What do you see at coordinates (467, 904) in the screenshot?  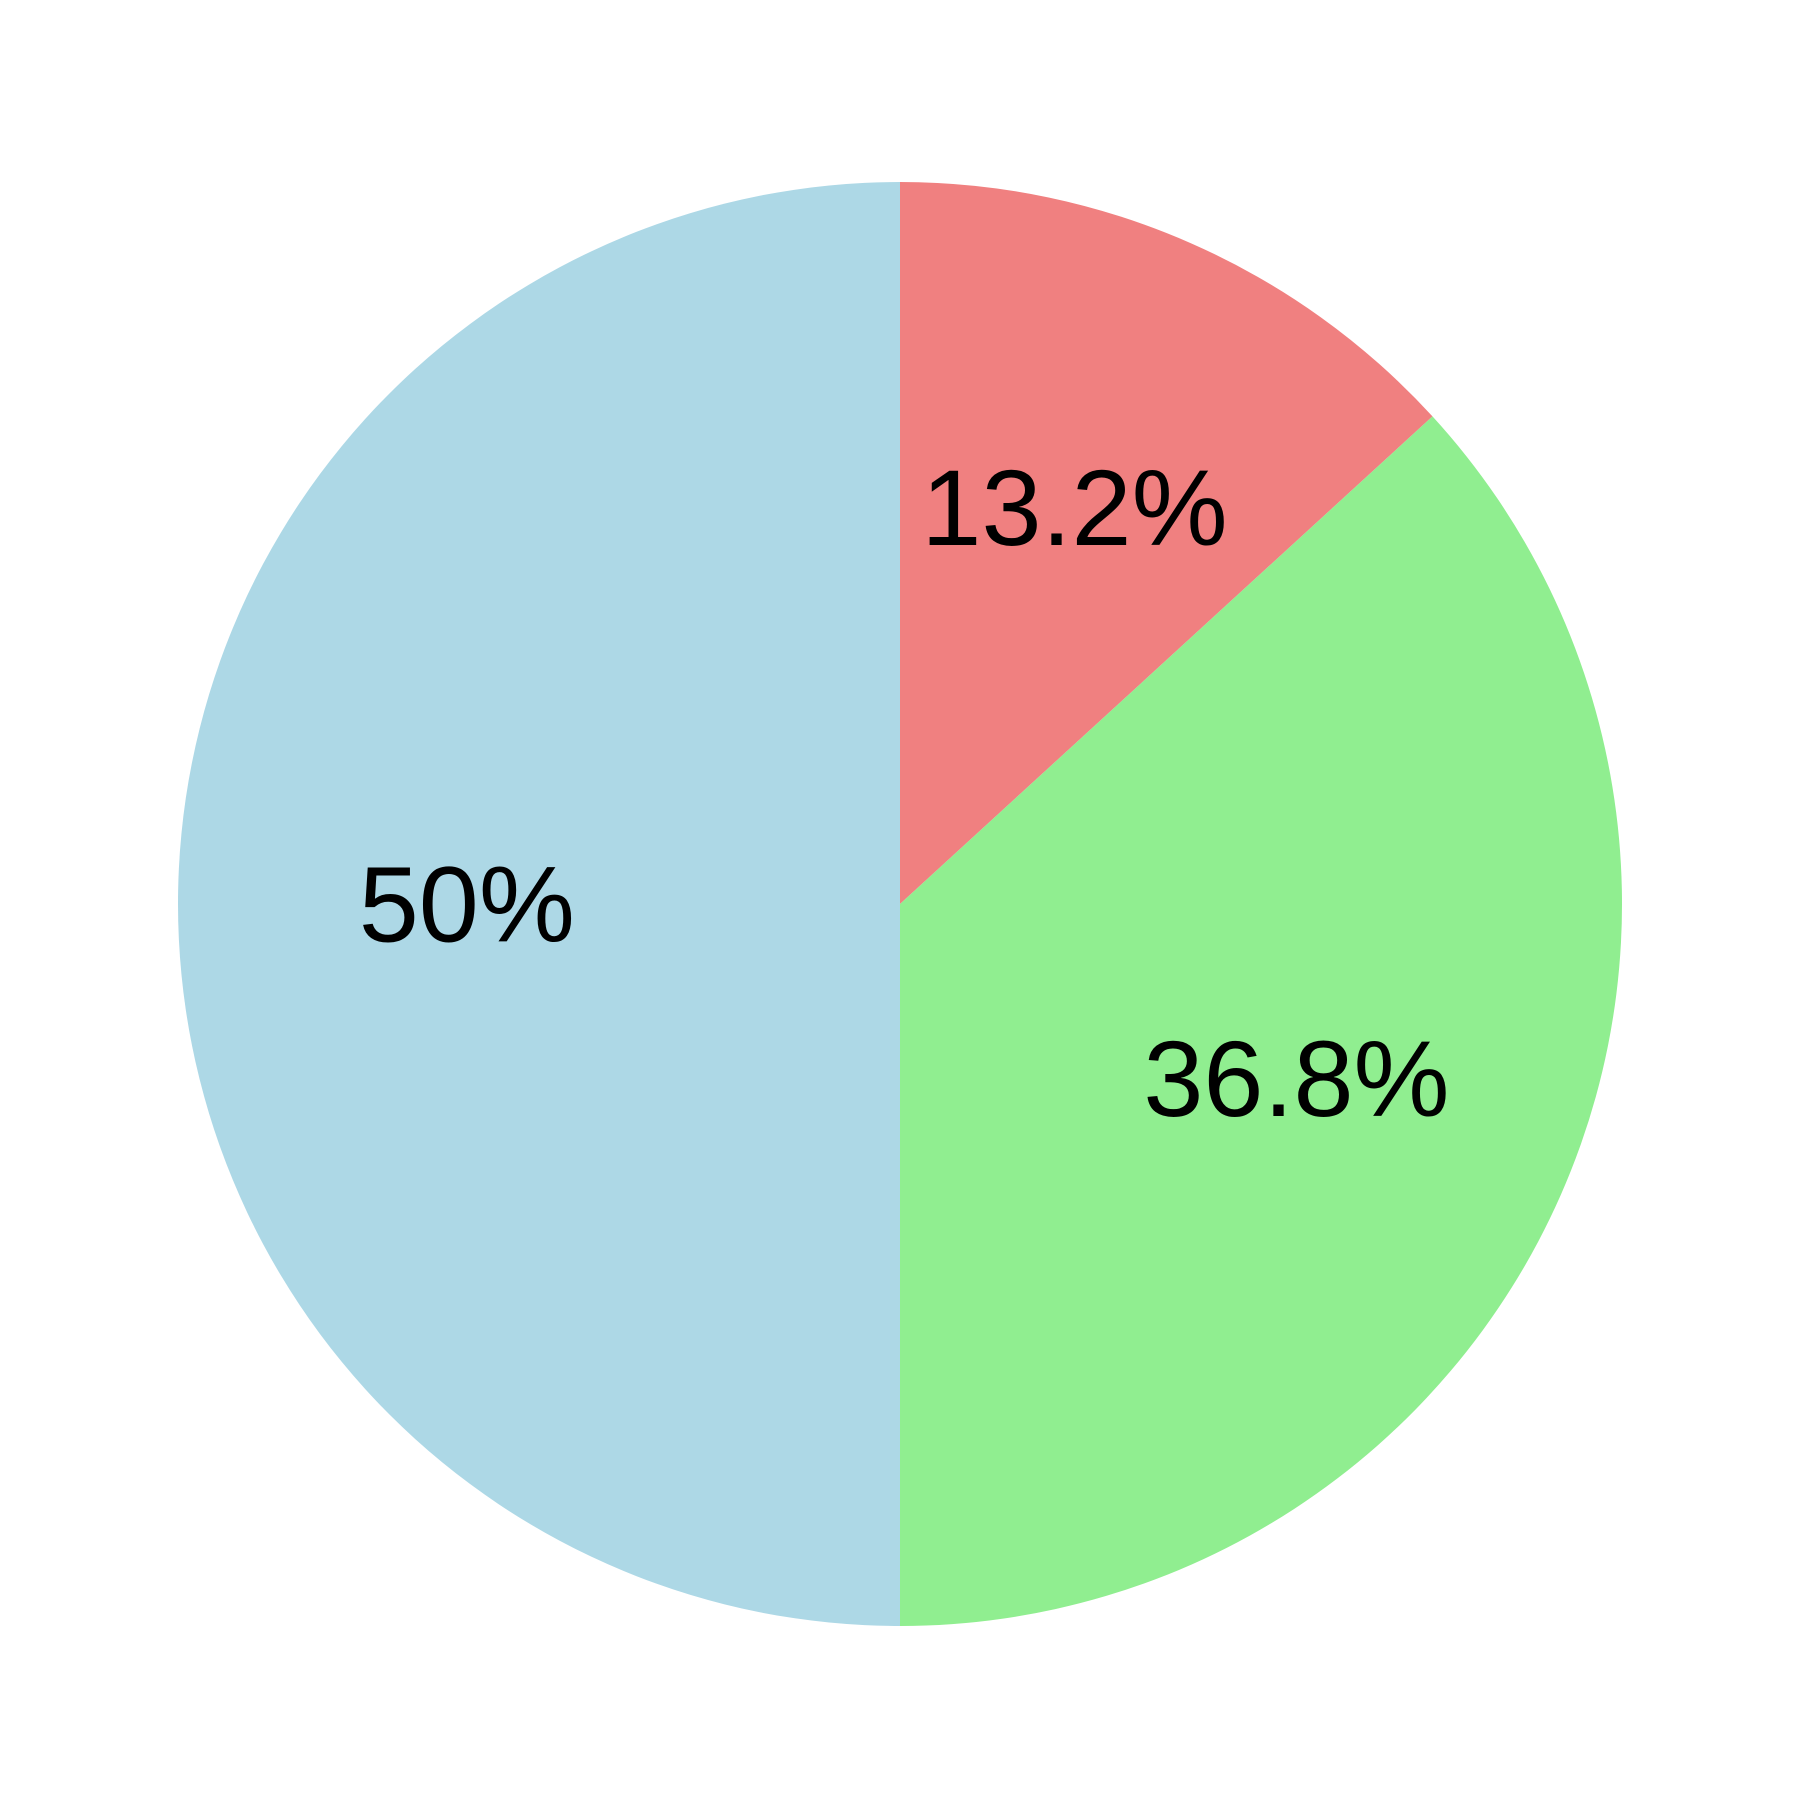 I see `pie-slice-label-2: 50%` at bounding box center [467, 904].